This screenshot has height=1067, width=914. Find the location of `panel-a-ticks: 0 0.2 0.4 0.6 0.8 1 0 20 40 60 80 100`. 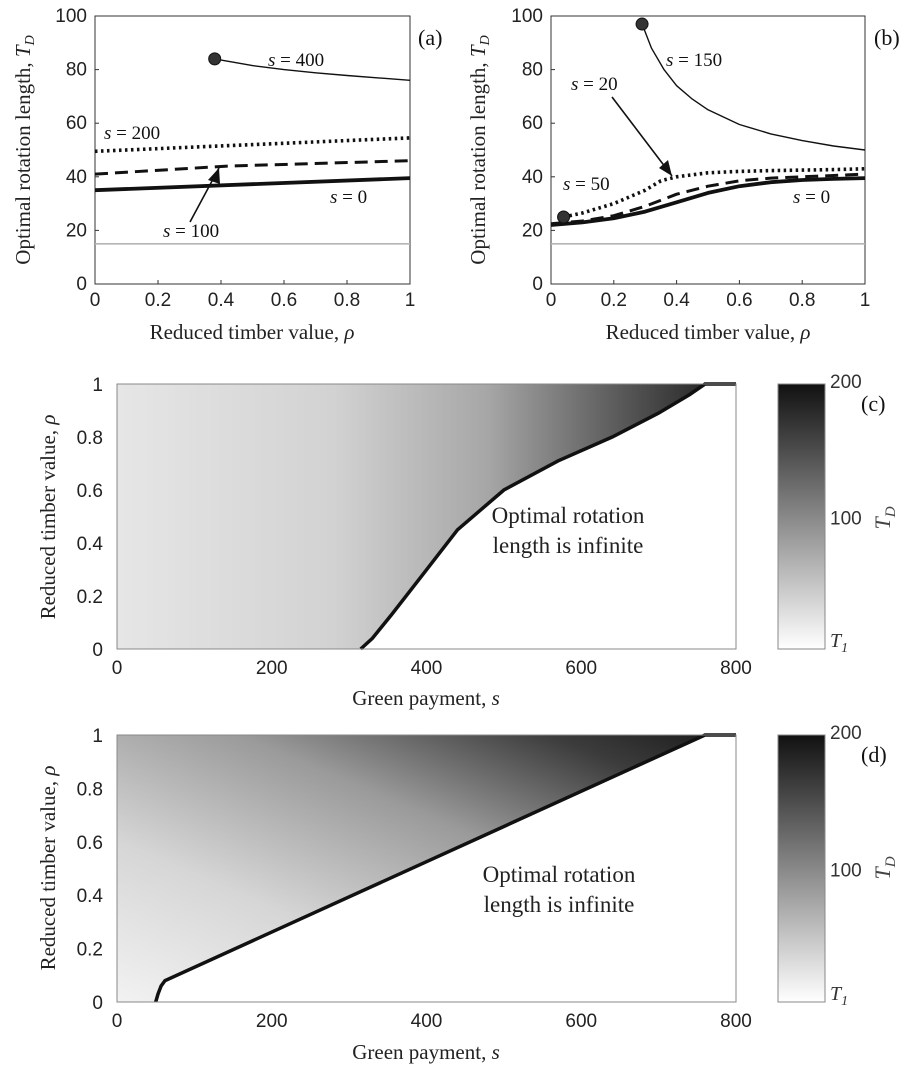

panel-a-ticks: 0 0.2 0.4 0.6 0.8 1 0 20 40 60 80 100 is located at coordinates (235, 158).